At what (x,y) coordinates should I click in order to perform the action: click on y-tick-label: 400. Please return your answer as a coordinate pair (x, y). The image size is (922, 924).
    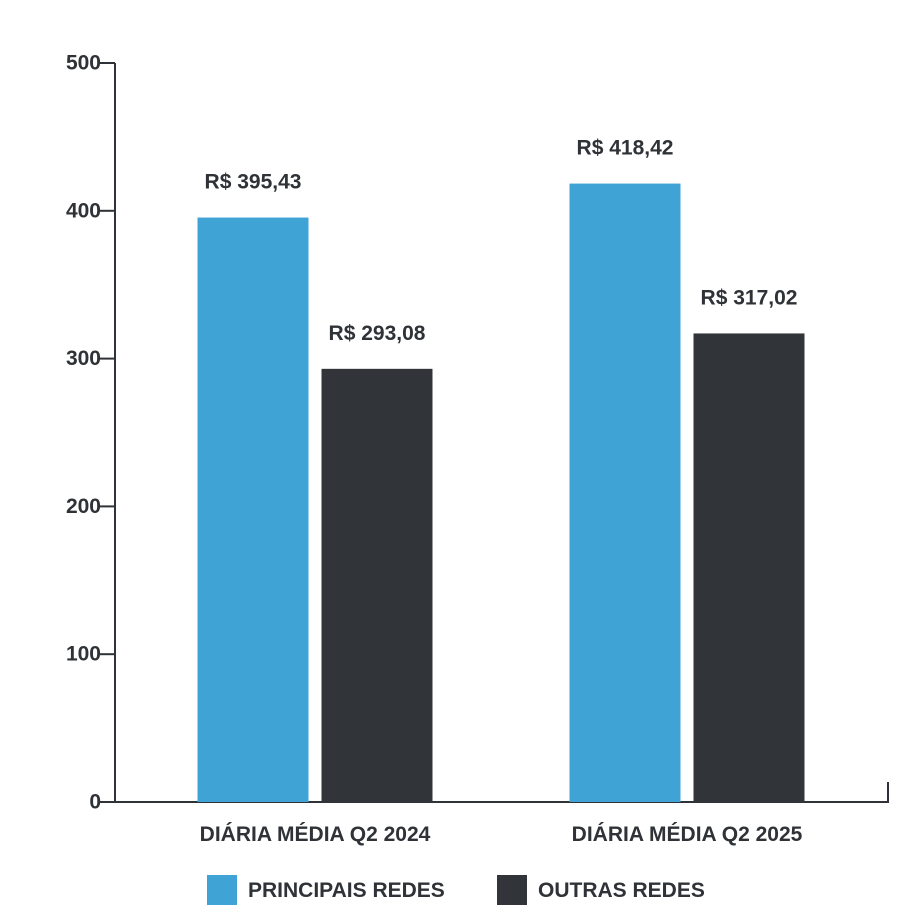
    Looking at the image, I should click on (83, 210).